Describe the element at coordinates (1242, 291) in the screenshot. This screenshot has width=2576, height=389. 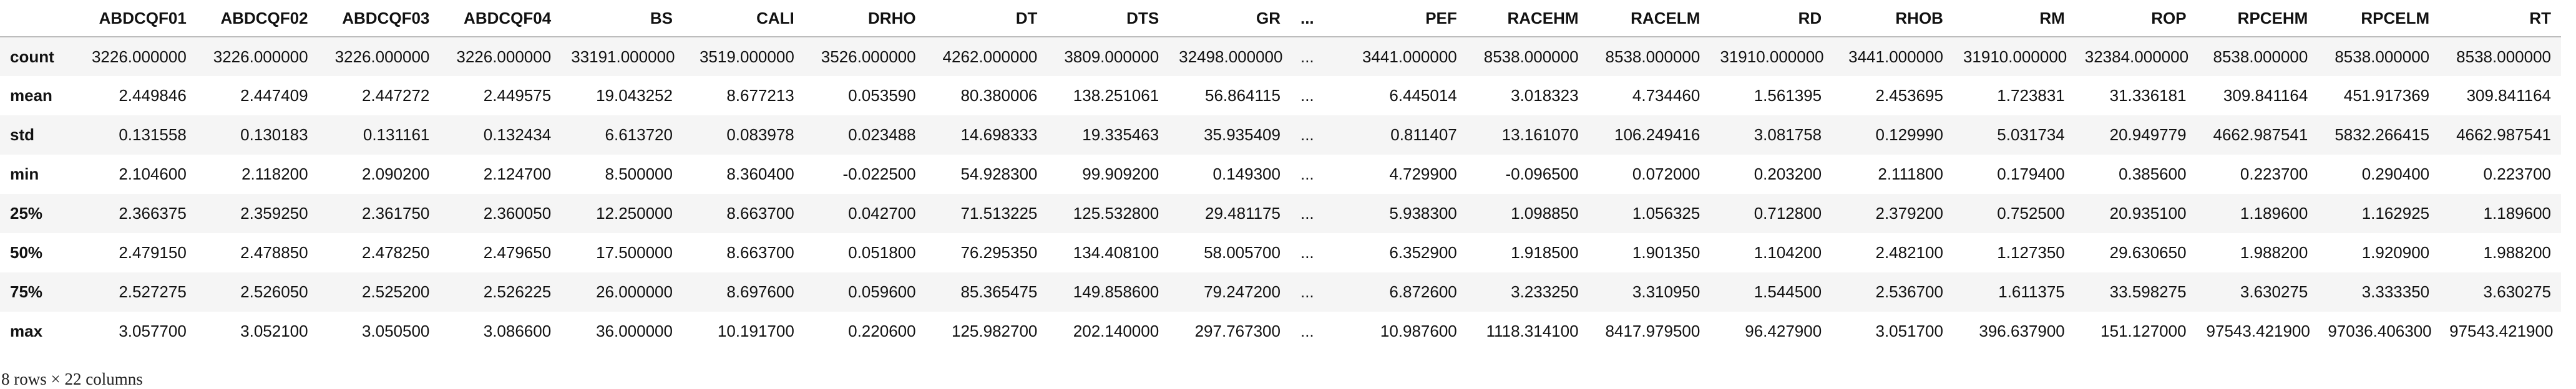
I see `table-cell: 79.247200` at that location.